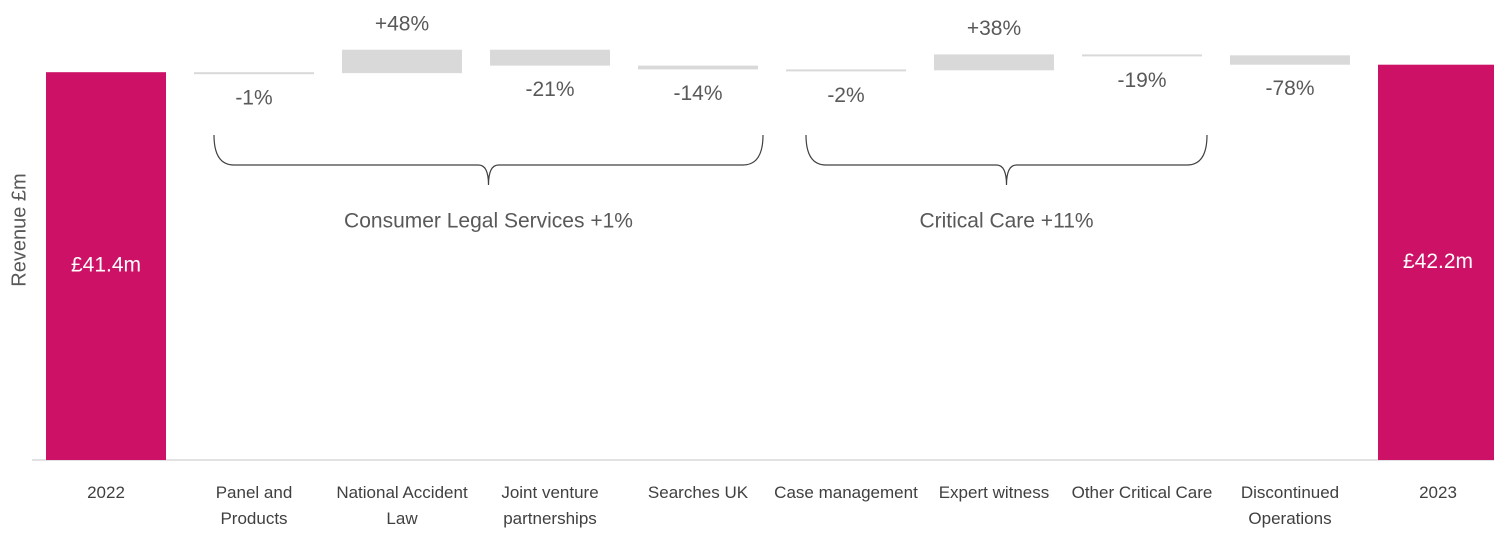 This screenshot has height=533, width=1494. I want to click on total-label: £42.2m, so click(1438, 261).